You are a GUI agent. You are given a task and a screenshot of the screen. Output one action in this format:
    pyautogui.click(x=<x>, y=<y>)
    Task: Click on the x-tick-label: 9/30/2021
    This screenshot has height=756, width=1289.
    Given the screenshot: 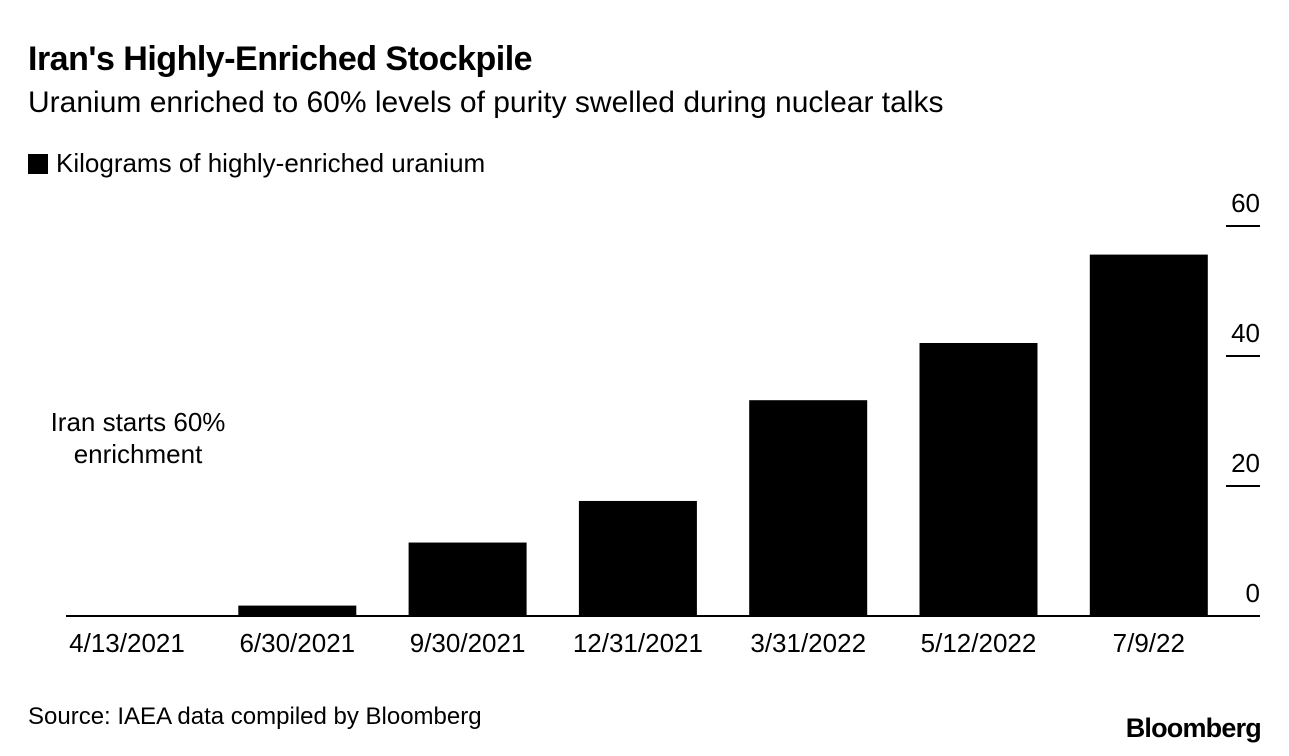 What is the action you would take?
    pyautogui.click(x=468, y=643)
    